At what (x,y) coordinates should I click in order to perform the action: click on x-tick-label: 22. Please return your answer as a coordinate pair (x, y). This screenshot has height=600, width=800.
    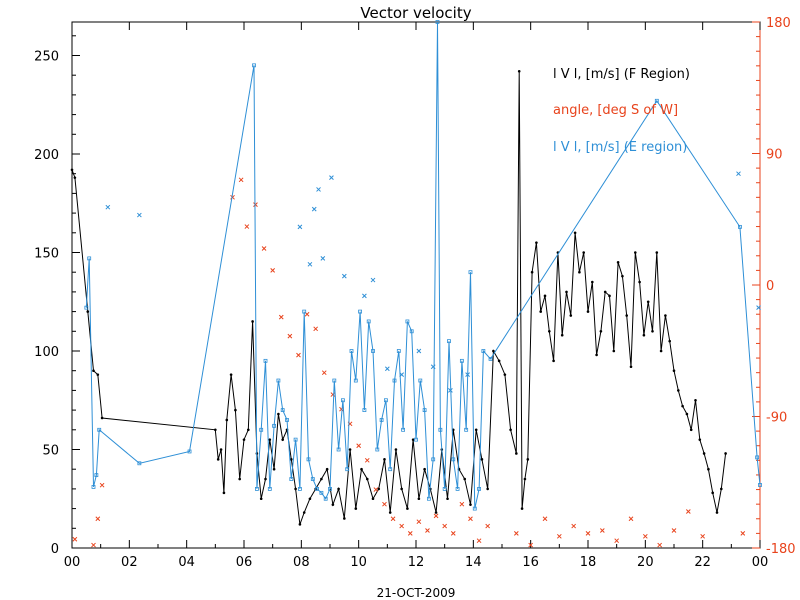
    Looking at the image, I should click on (702, 562).